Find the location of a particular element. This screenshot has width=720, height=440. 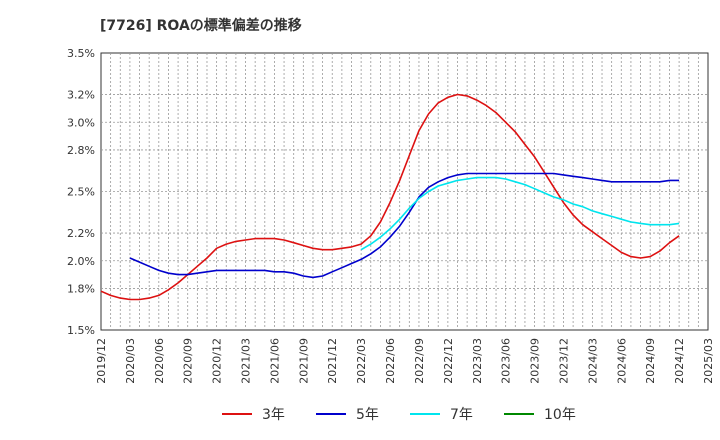

series-line-7年 is located at coordinates (520, 213).